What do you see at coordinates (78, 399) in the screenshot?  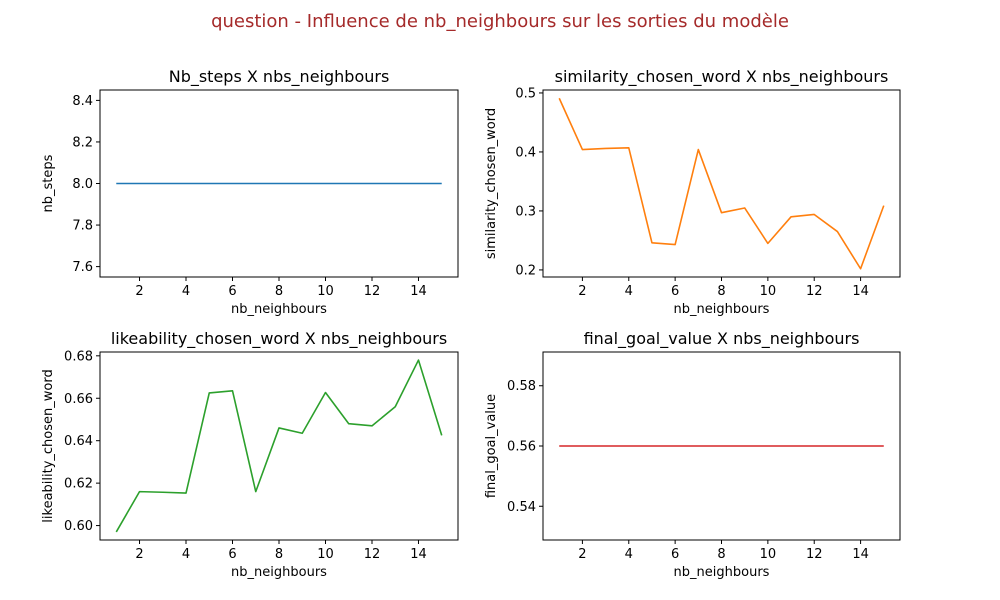 I see `y-tick-label: 0.66` at bounding box center [78, 399].